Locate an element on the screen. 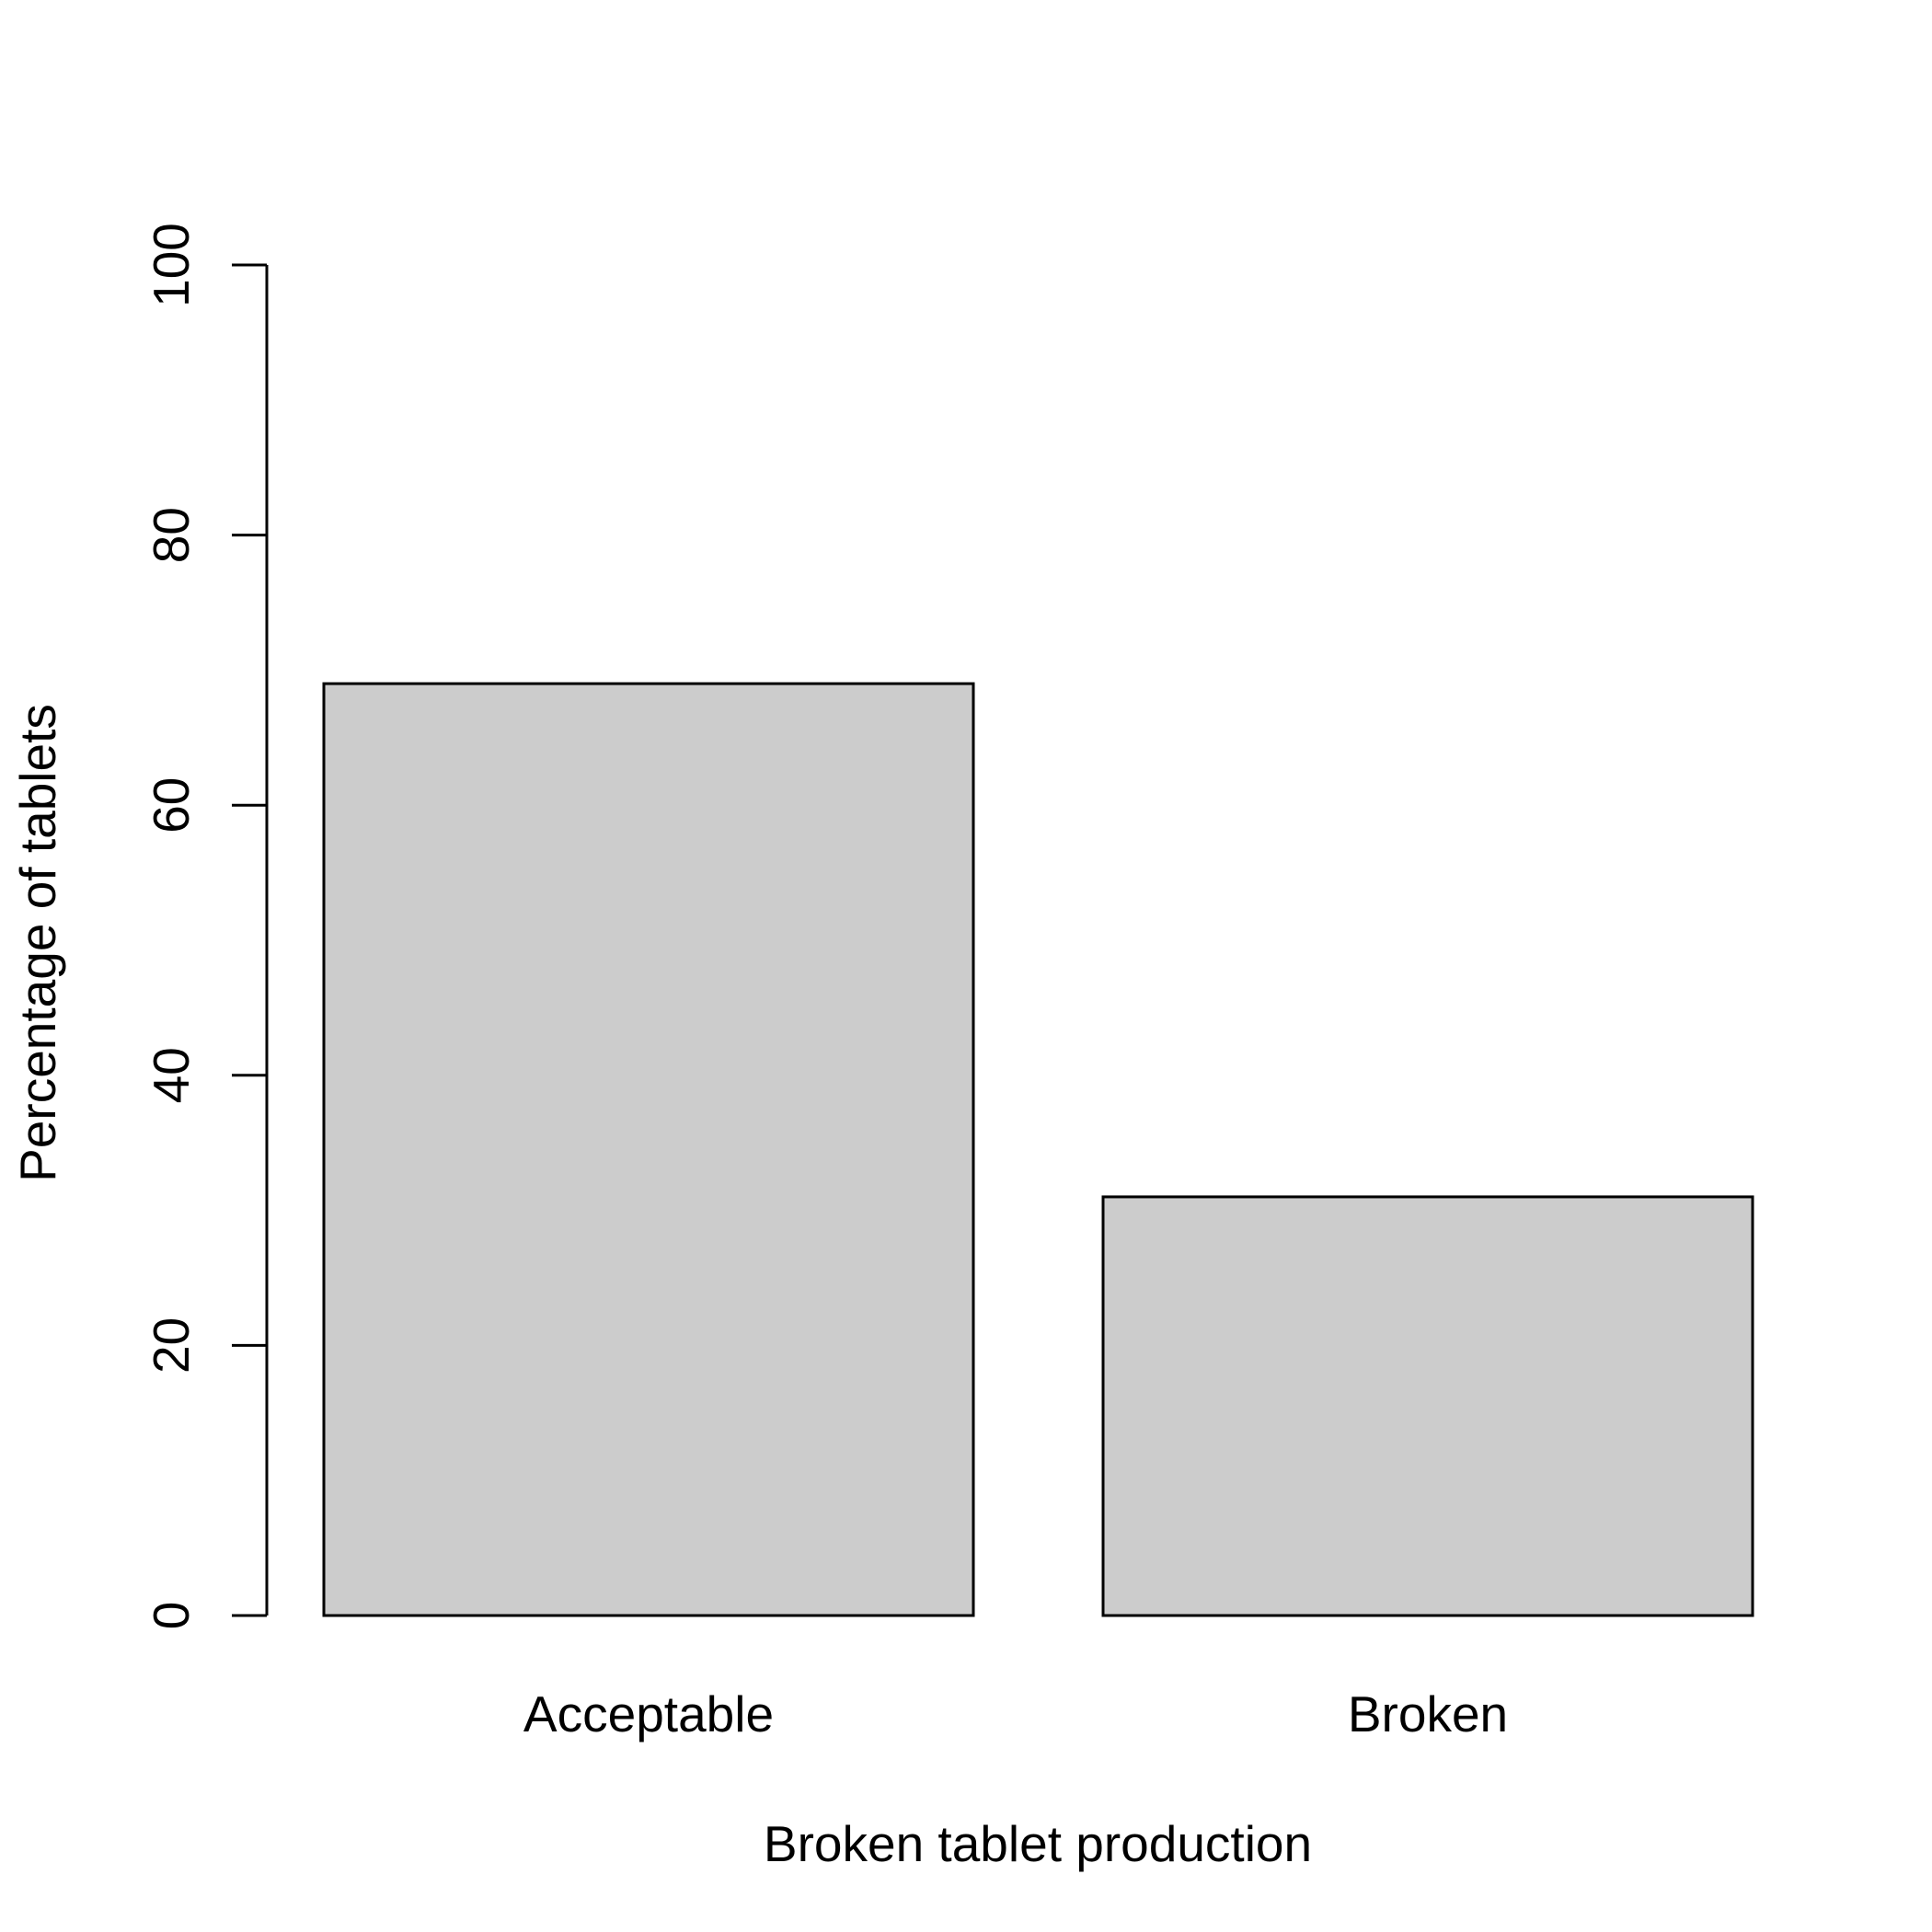 This screenshot has width=1932, height=1932. bar-broken is located at coordinates (1427, 1406).